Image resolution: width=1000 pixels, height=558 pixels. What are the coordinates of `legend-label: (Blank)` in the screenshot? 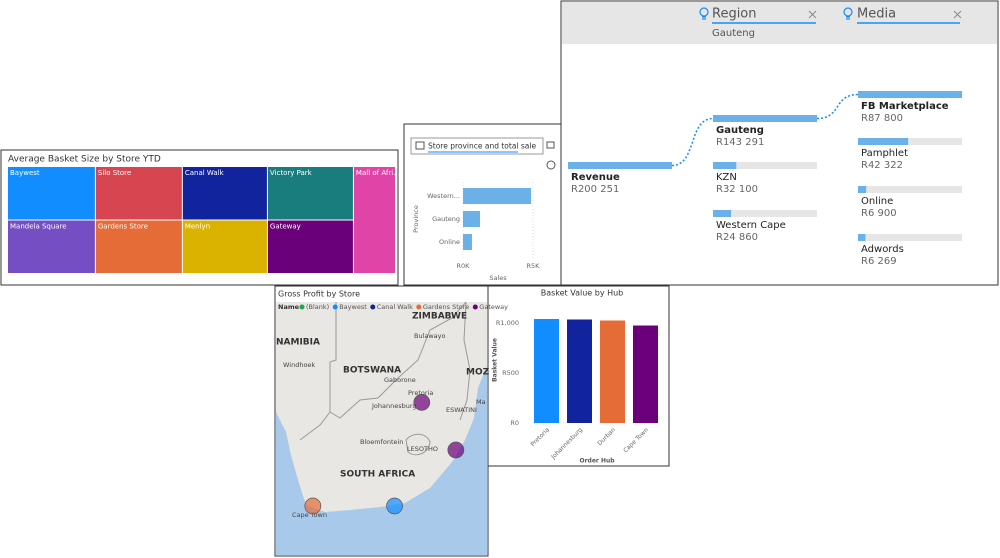 It's located at (317, 307).